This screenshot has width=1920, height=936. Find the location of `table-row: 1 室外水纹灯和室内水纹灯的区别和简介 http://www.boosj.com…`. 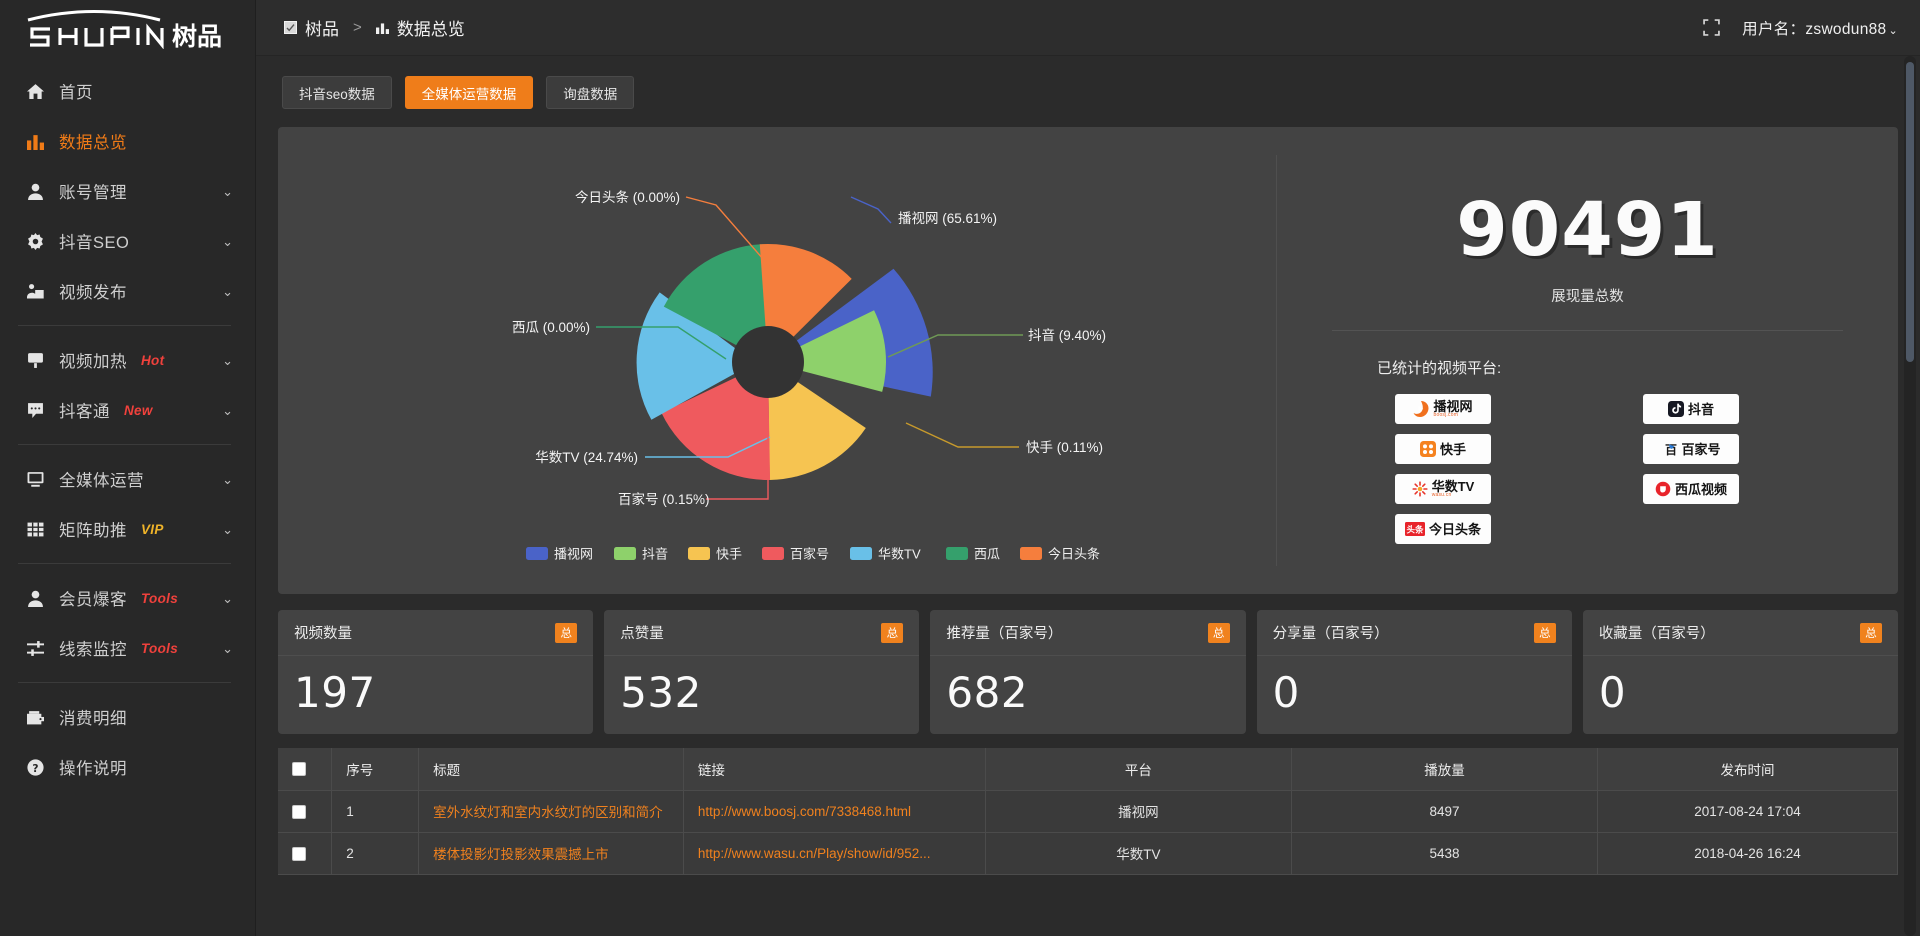

table-row: 1 室外水纹灯和室内水纹灯的区别和简介 http://www.boosj.com… is located at coordinates (1088, 811).